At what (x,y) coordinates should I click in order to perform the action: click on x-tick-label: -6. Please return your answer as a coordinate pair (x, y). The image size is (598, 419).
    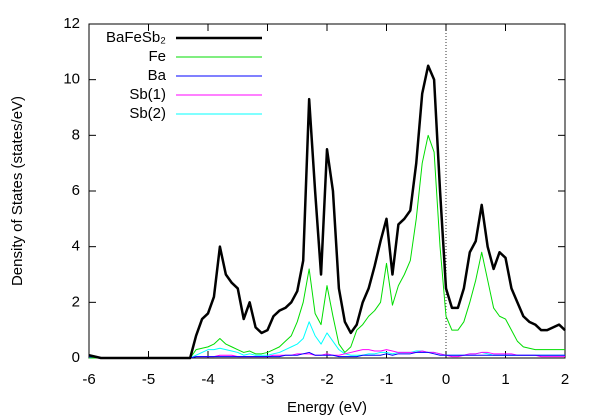
    Looking at the image, I should click on (88, 379).